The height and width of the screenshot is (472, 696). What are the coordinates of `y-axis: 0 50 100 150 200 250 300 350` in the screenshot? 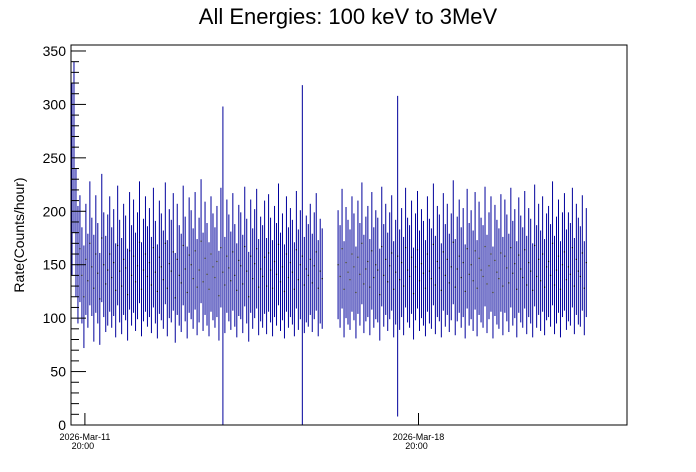 It's located at (64, 238).